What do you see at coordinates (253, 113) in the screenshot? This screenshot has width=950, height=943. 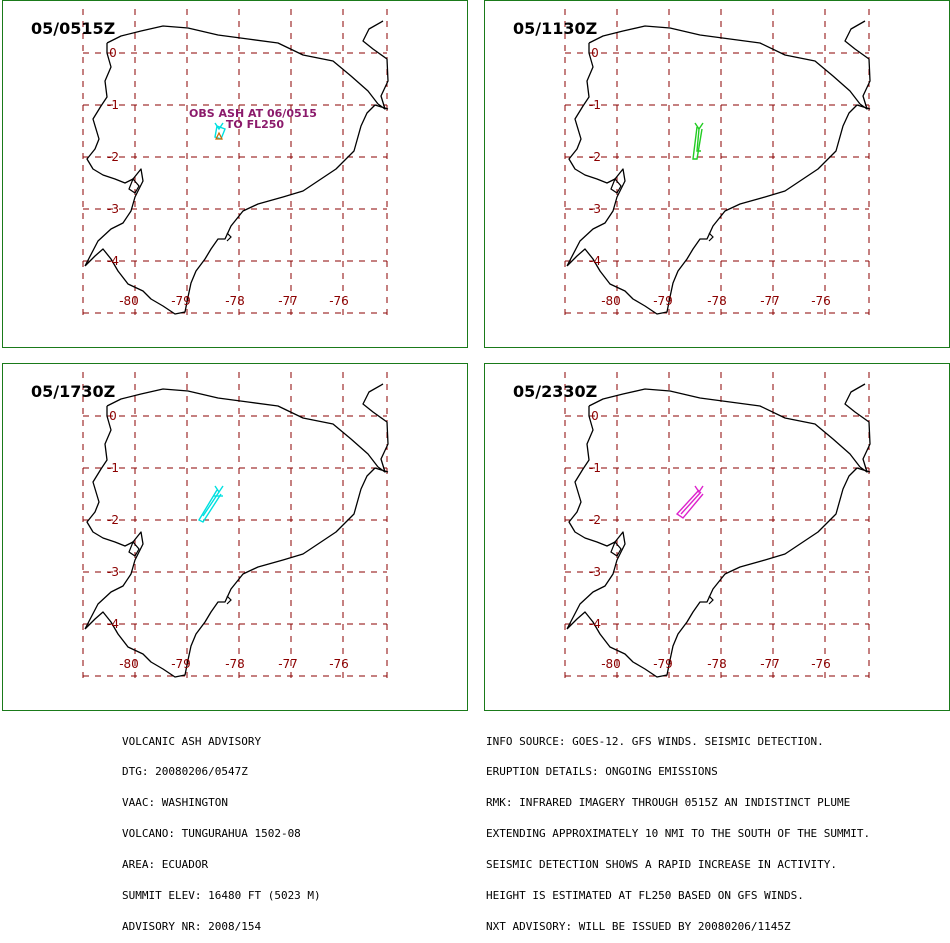 I see `obs-ash-label: OBS ASH AT 06/0515` at bounding box center [253, 113].